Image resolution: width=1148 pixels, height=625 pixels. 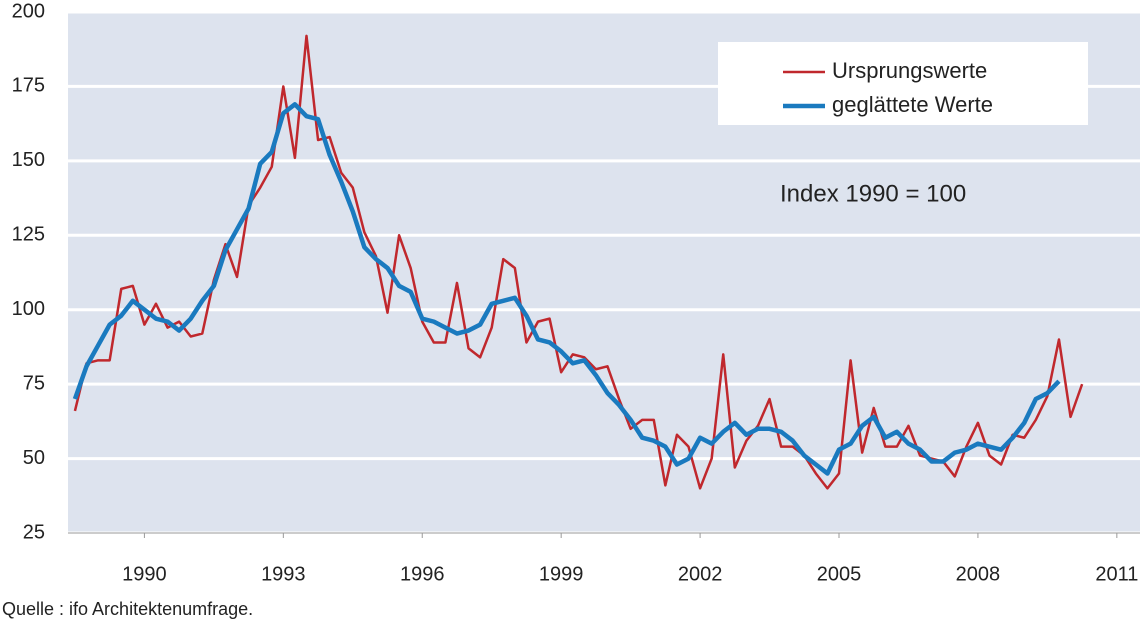 What do you see at coordinates (28, 11) in the screenshot?
I see `y-tick-label: 200` at bounding box center [28, 11].